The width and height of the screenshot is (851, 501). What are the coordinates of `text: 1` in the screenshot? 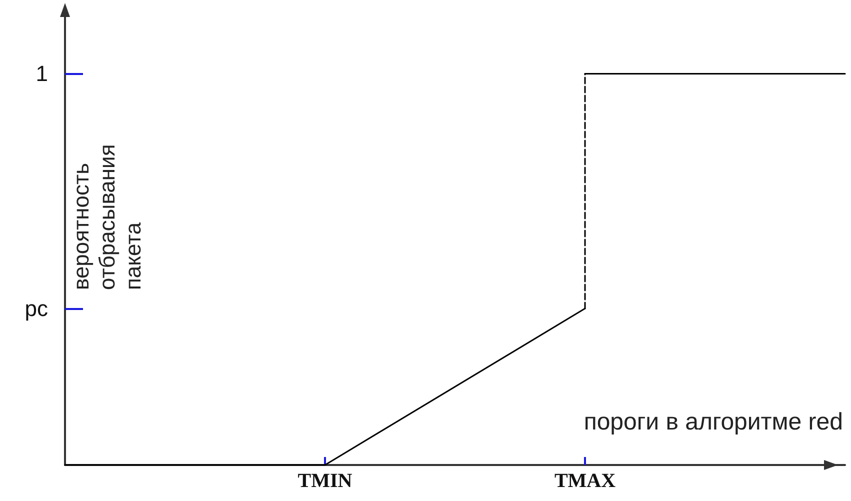 It's located at (42, 73).